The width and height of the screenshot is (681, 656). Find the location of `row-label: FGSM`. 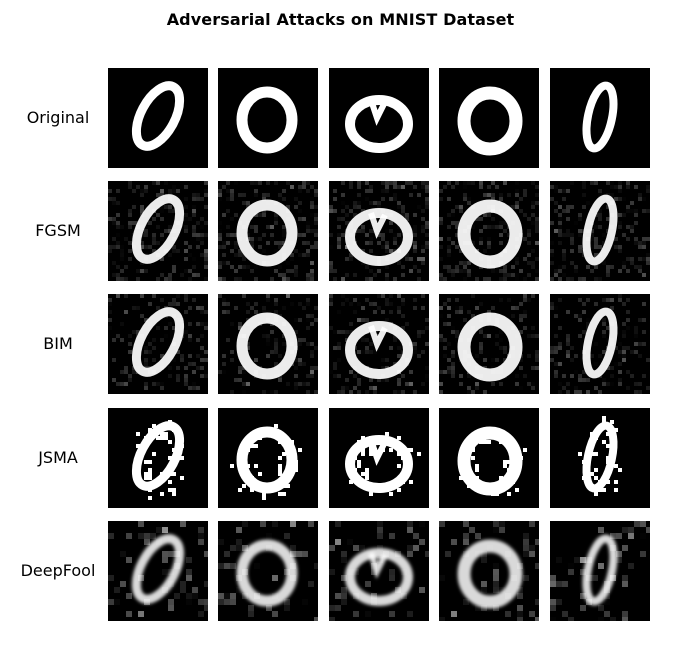

row-label: FGSM is located at coordinates (58, 230).